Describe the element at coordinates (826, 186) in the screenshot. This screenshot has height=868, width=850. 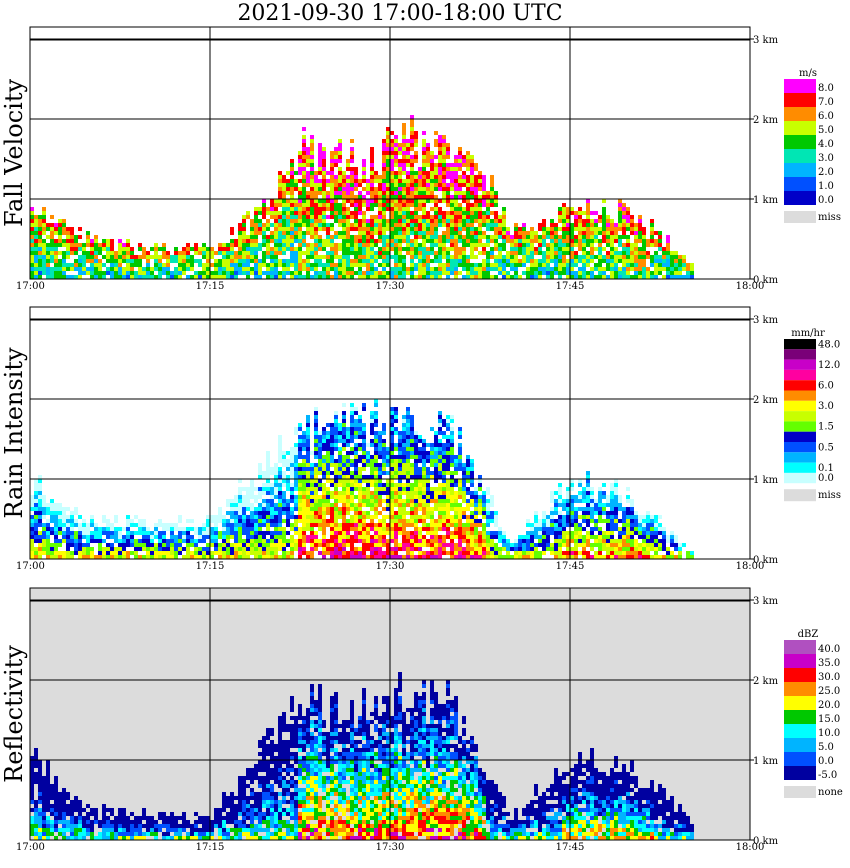
I see `legend-label: 1.0` at that location.